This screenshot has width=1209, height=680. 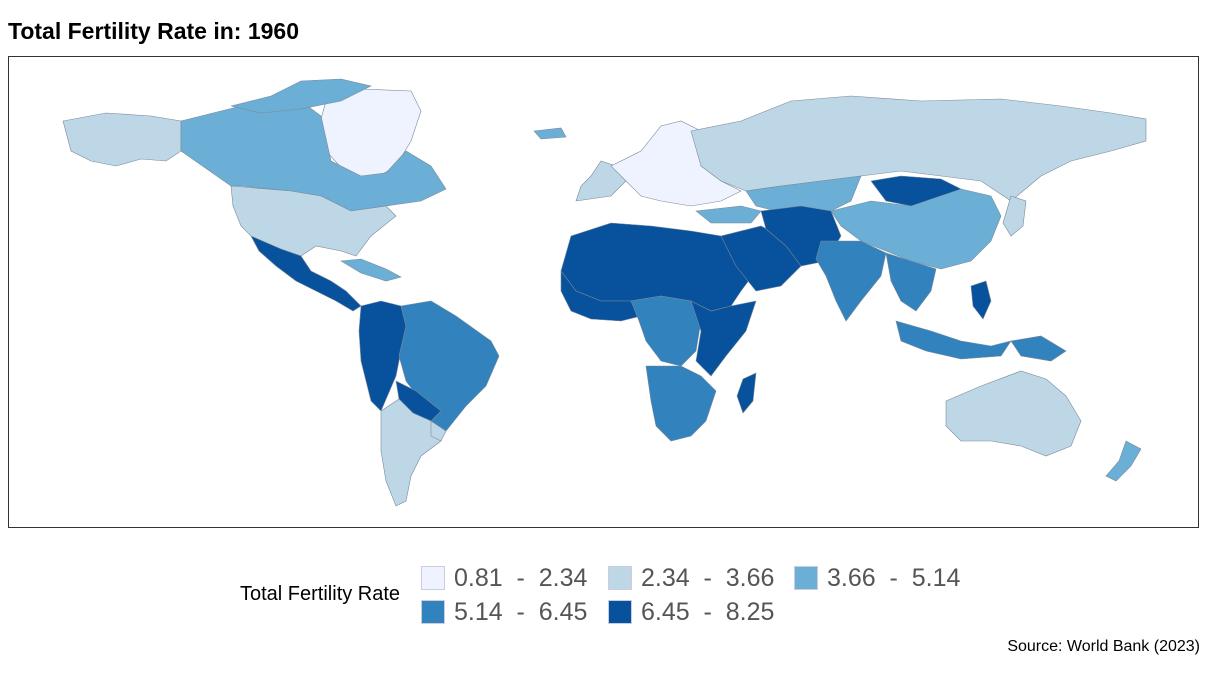 I want to click on legend-item-5: 6.45 - 8.25, so click(x=691, y=611).